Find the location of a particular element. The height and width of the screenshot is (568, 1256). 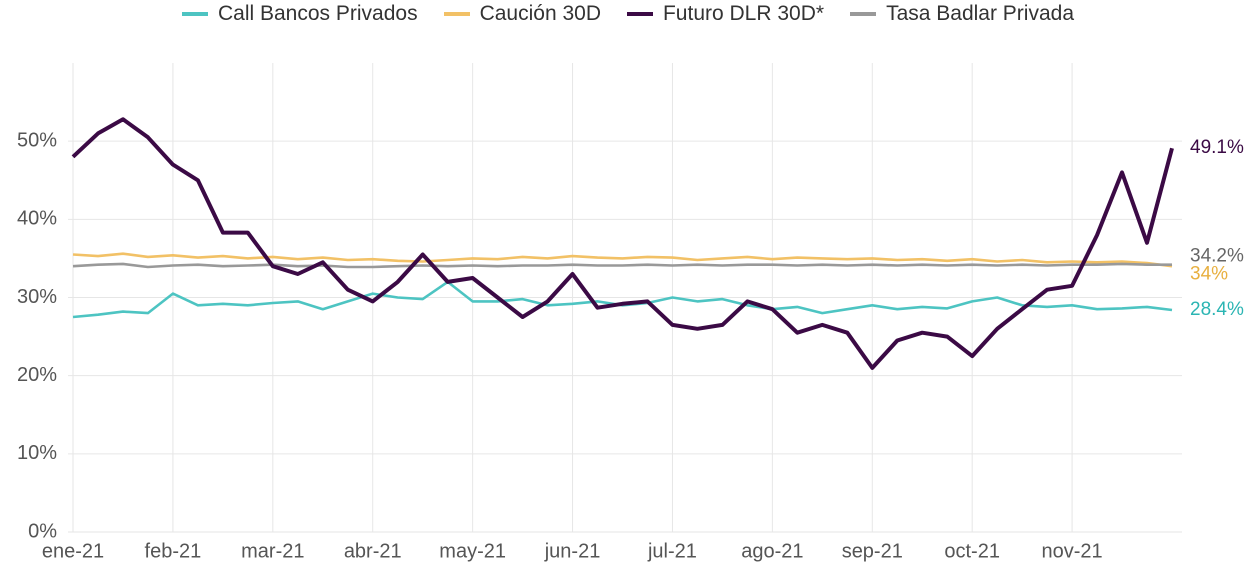

x-tick-label: may-21 is located at coordinates (472, 551).